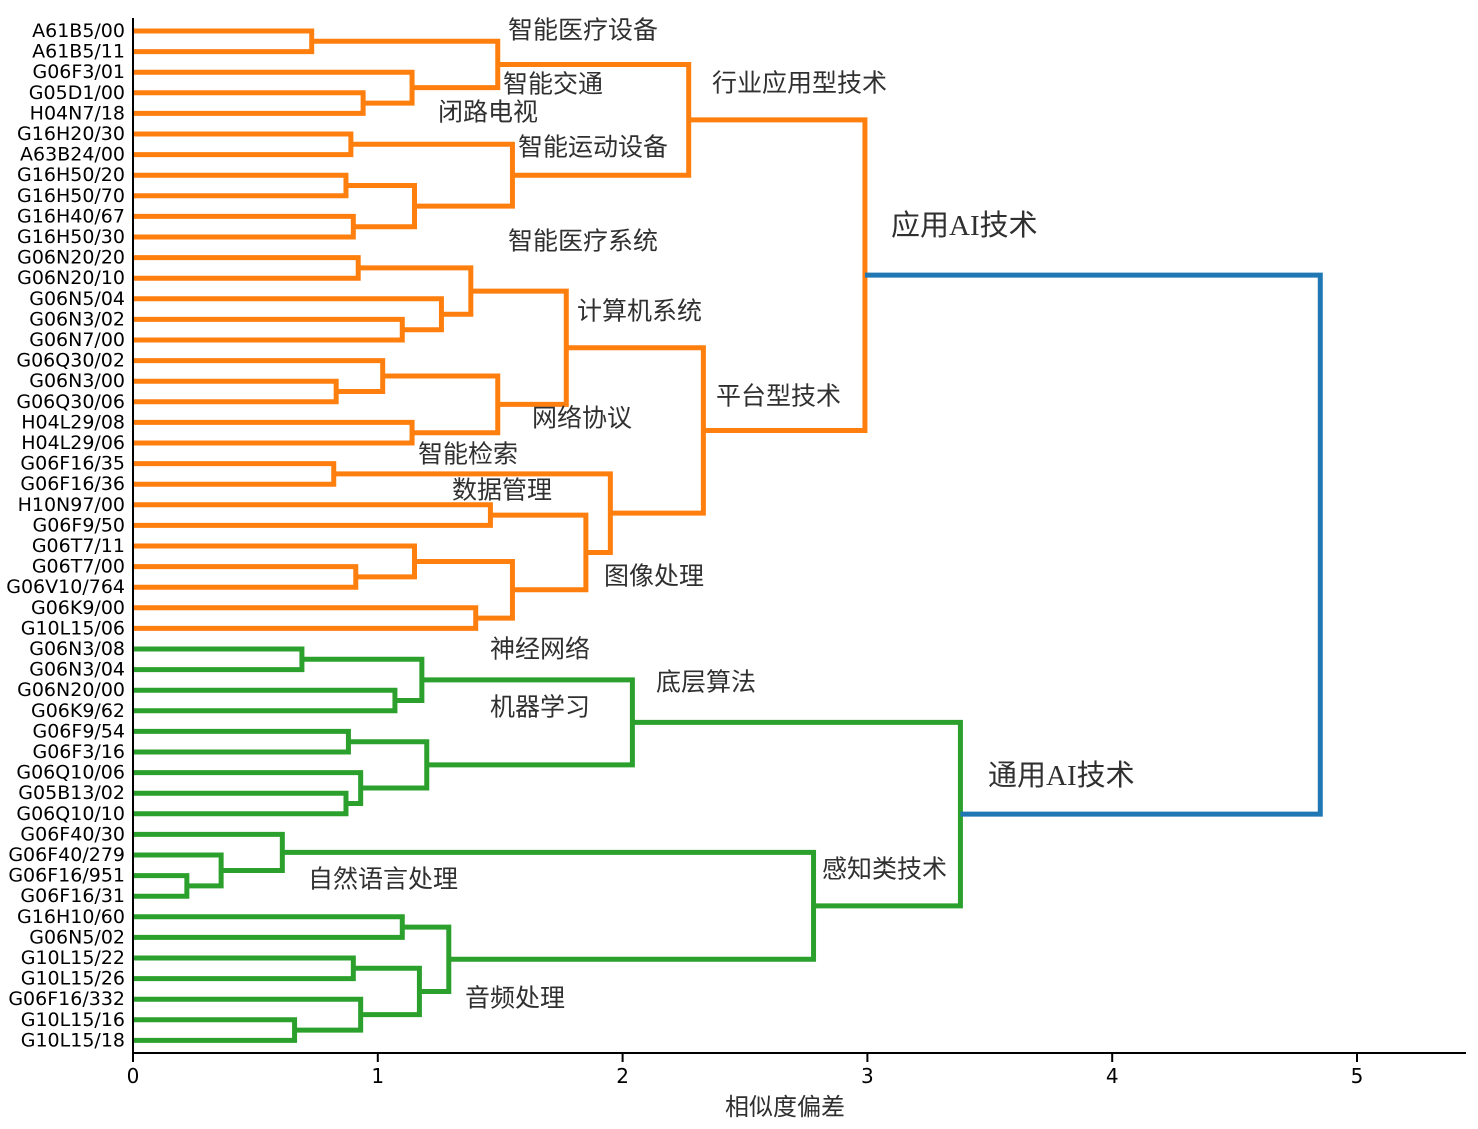 The width and height of the screenshot is (1478, 1129). Describe the element at coordinates (515, 999) in the screenshot. I see `cluster-annotation: 音频处理` at that location.